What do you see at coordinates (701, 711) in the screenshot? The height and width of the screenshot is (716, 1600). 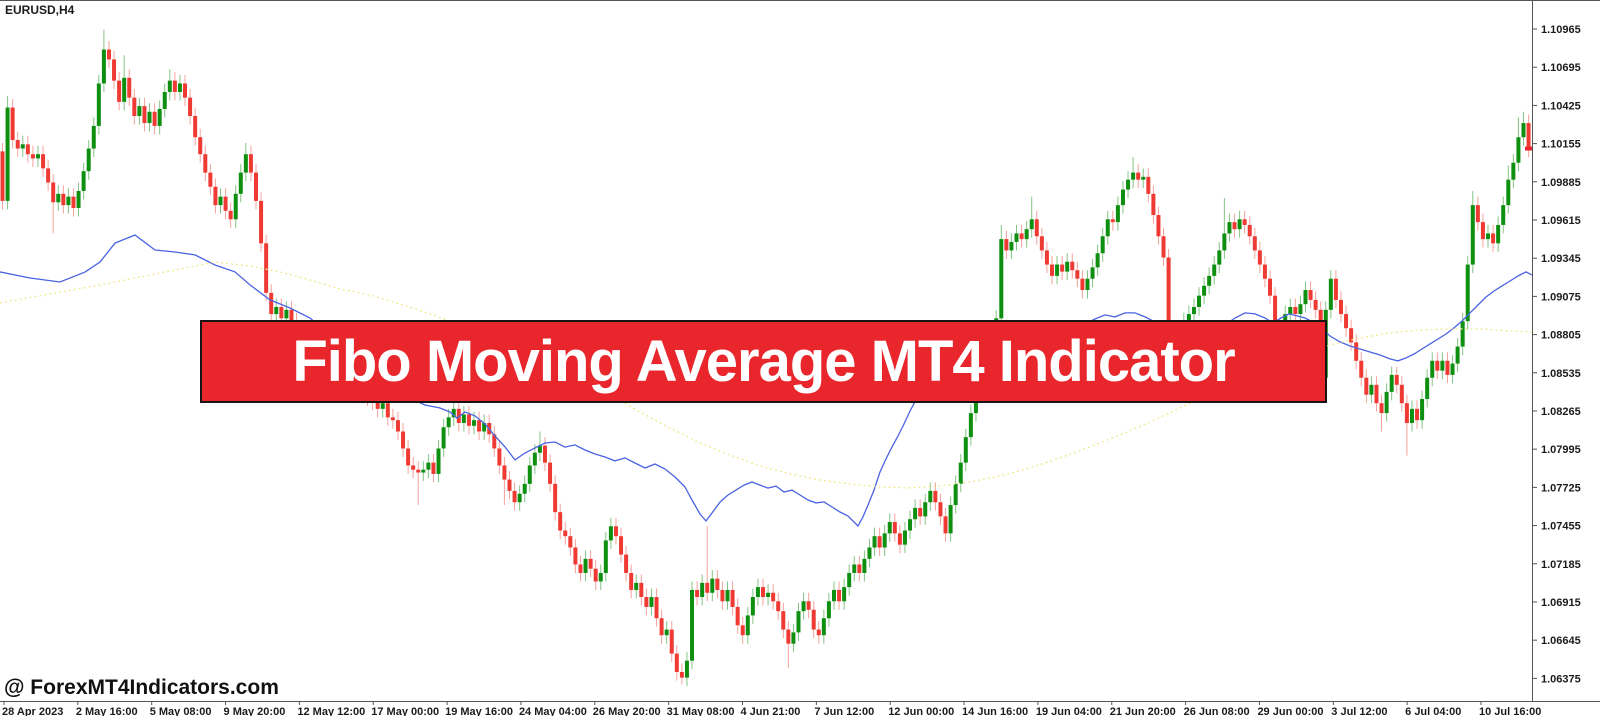 I see `svg-text: 31 May 08:00` at bounding box center [701, 711].